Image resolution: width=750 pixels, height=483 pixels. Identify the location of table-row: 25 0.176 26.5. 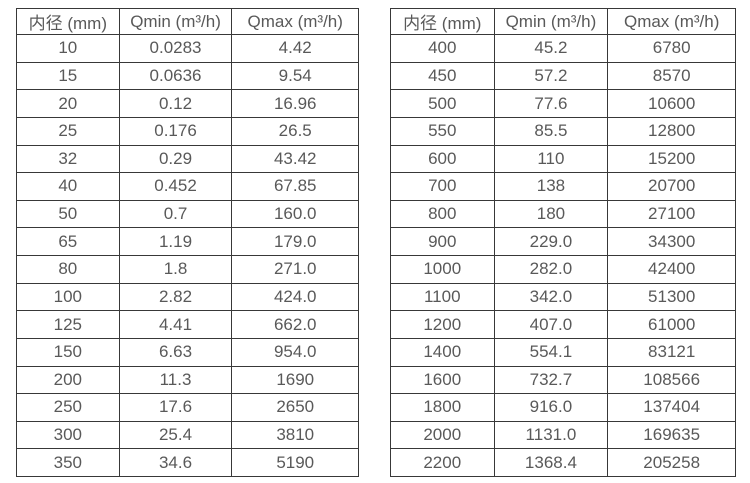
(187, 131).